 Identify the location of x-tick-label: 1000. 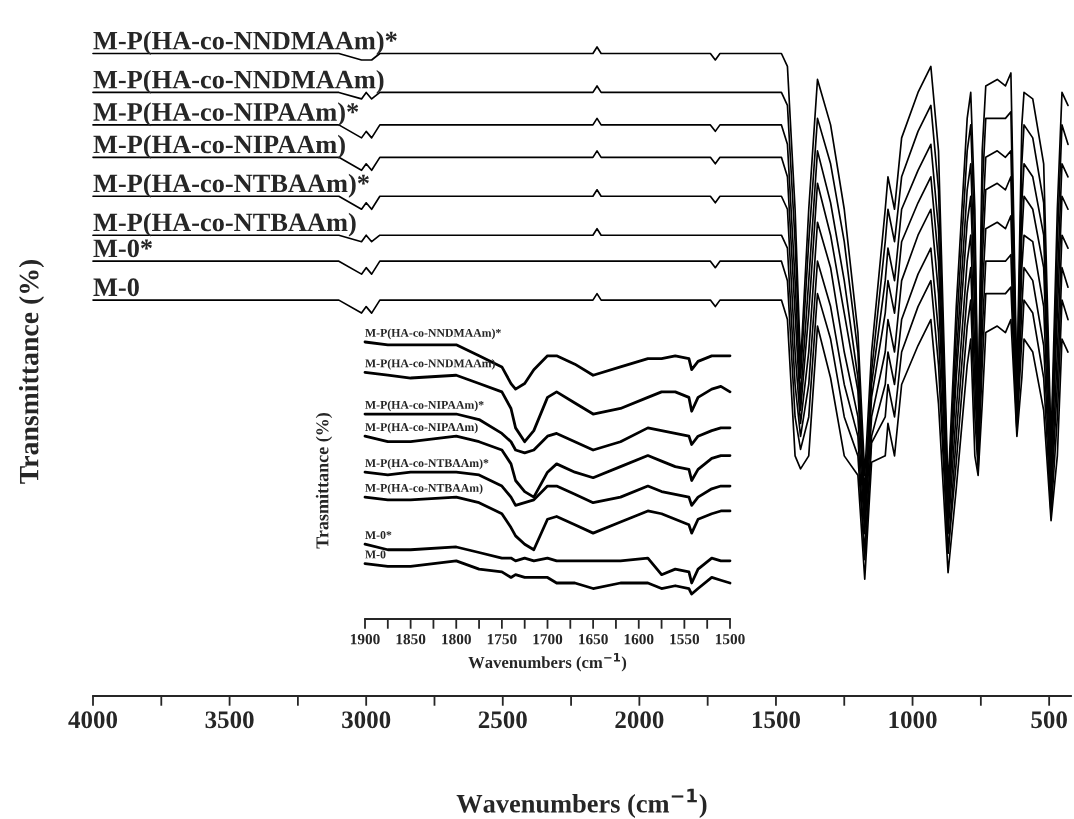
(913, 720).